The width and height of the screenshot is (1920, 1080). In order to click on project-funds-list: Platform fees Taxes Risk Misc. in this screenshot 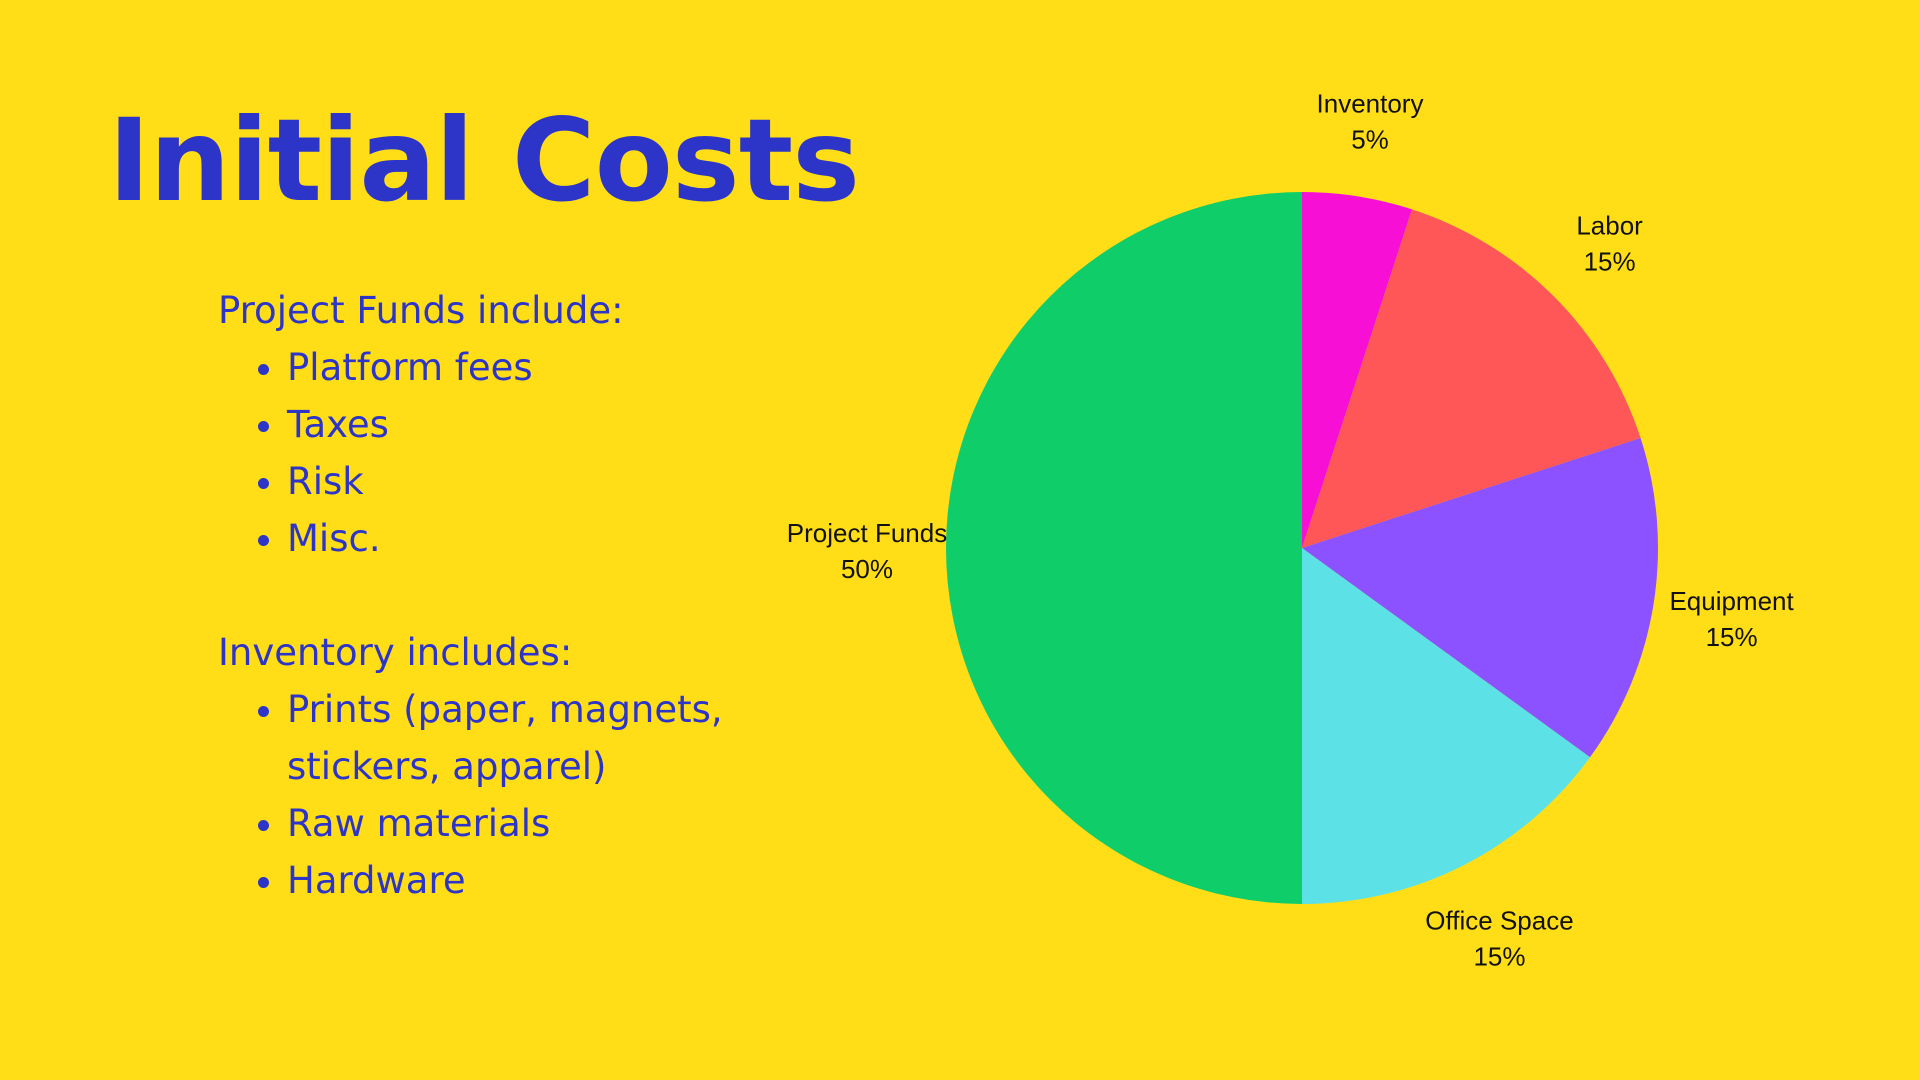, I will do `click(478, 453)`.